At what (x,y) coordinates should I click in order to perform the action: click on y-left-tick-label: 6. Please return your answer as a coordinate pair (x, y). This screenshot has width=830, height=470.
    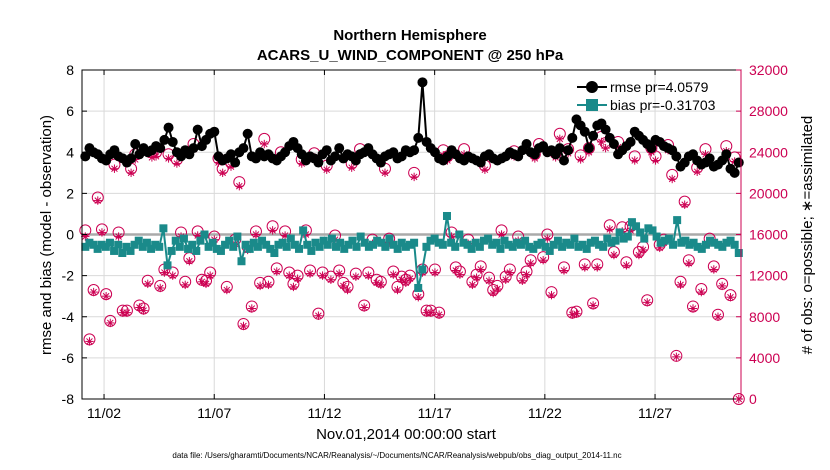
    Looking at the image, I should click on (70, 111).